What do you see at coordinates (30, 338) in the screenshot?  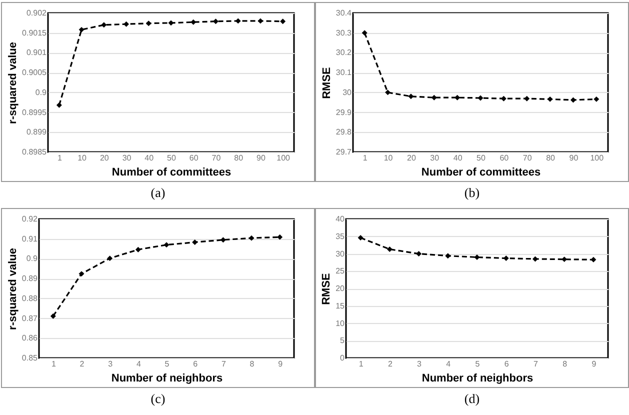 I see `y-tick-label: 0.86` at bounding box center [30, 338].